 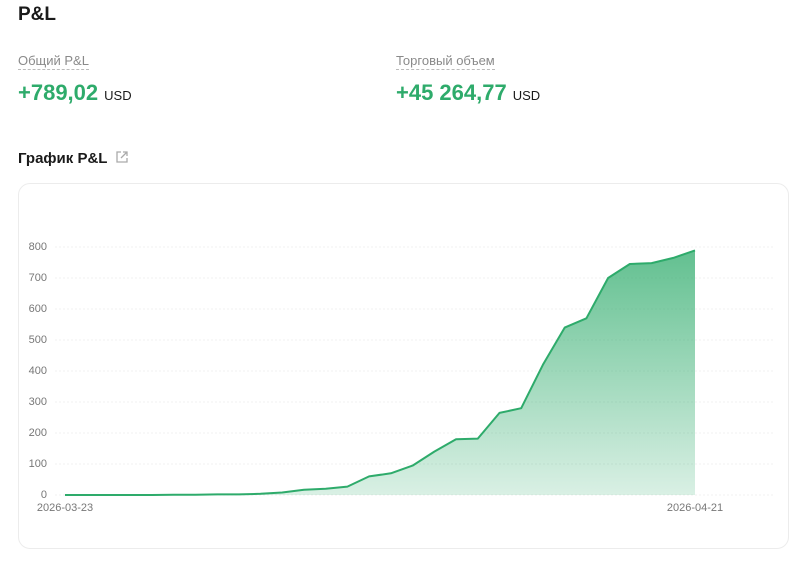 What do you see at coordinates (38, 340) in the screenshot?
I see `y-tick-label: 500` at bounding box center [38, 340].